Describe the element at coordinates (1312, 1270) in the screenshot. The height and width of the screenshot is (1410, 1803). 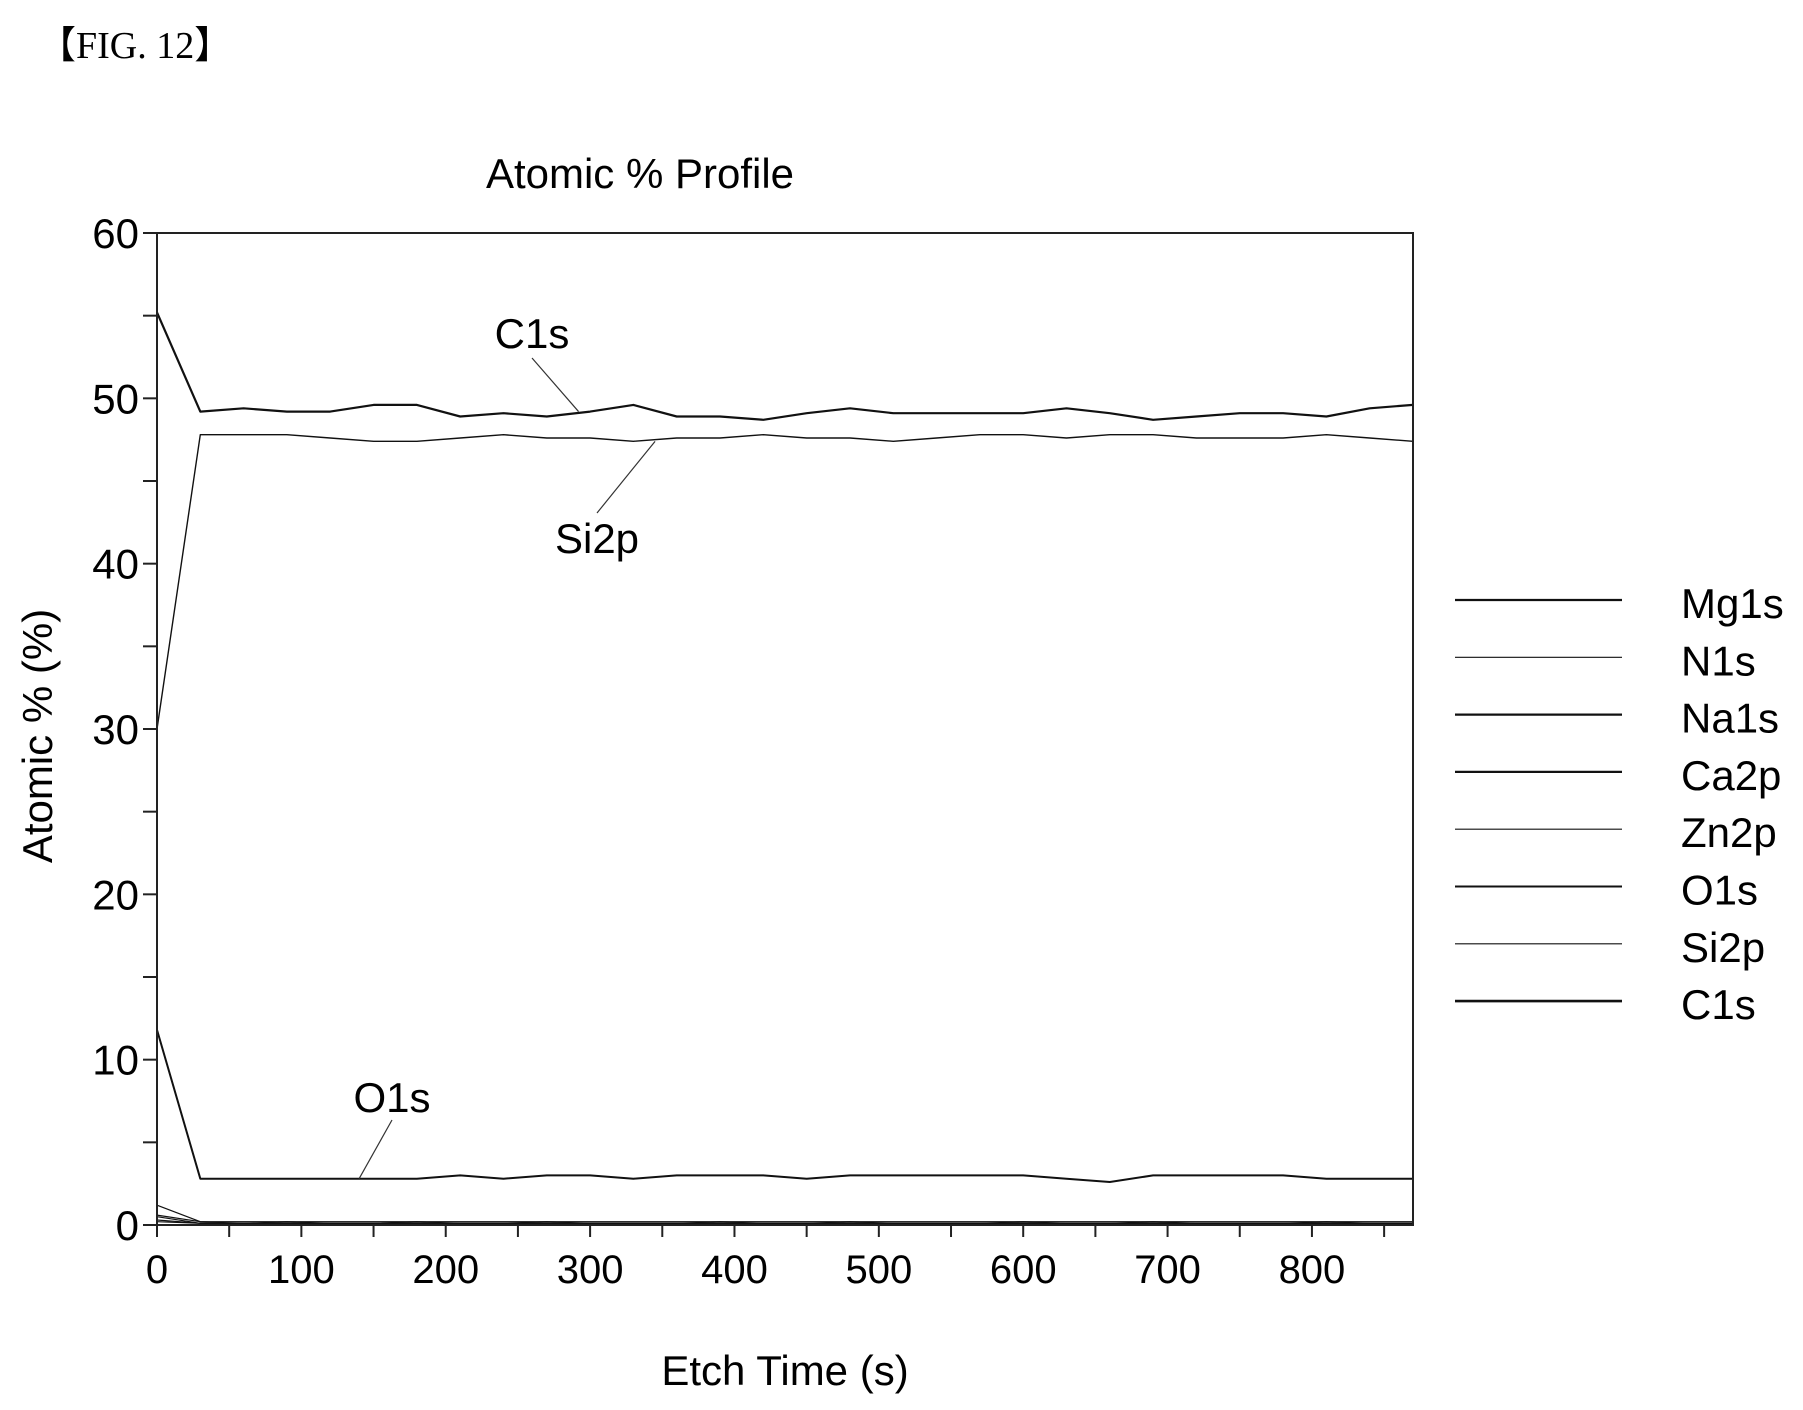
I see `x-tick-label: 800` at that location.